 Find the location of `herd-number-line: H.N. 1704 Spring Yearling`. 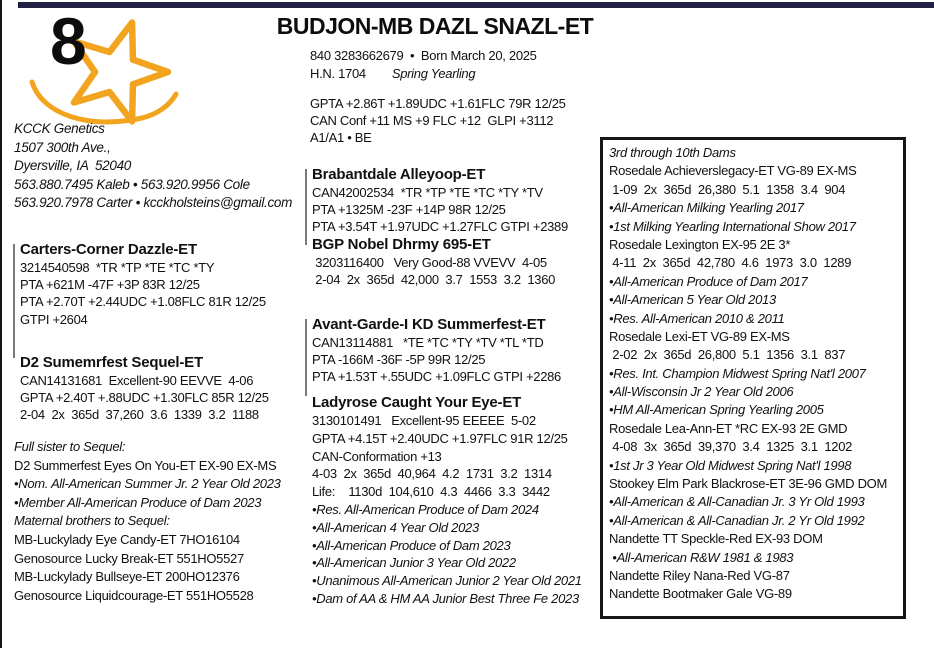

herd-number-line: H.N. 1704 Spring Yearling is located at coordinates (423, 75).